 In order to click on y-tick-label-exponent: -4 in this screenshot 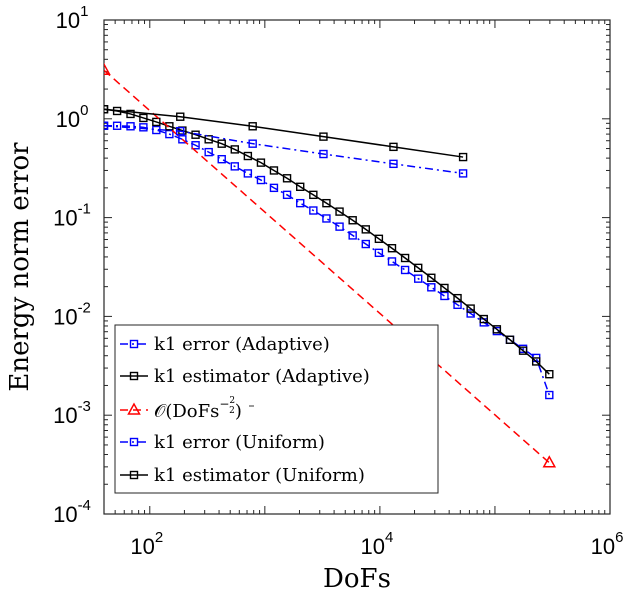, I will do `click(84, 505)`.